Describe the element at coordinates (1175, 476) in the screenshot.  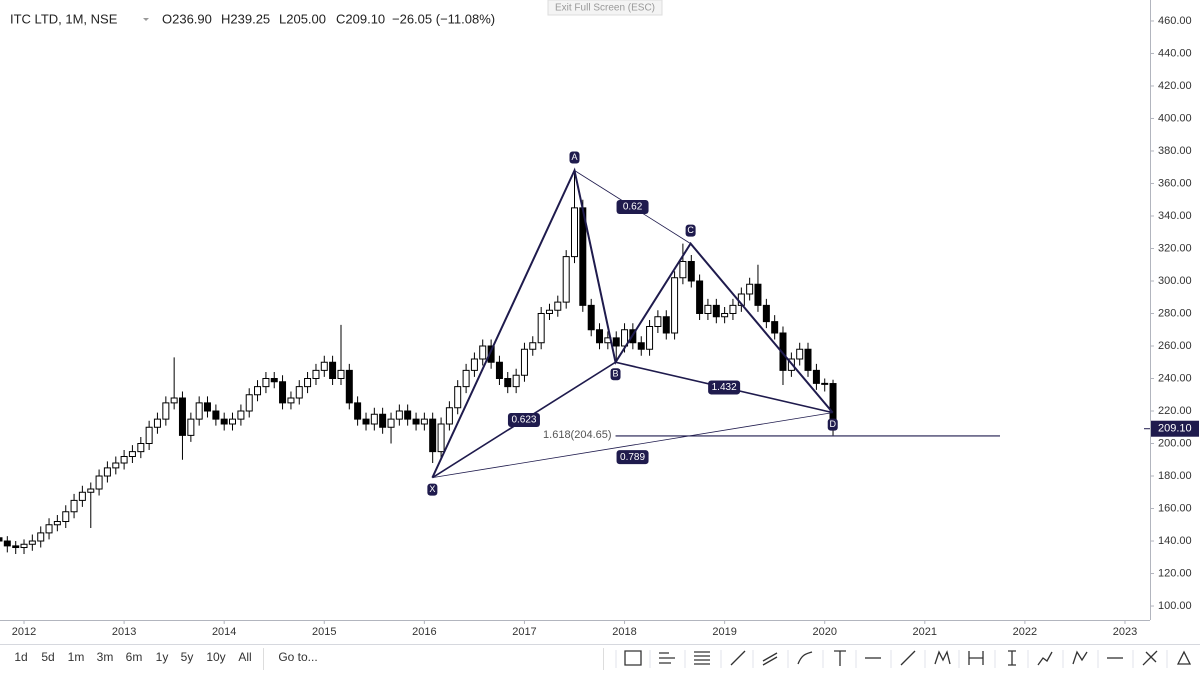
I see `y-tick-label: 180.00` at that location.